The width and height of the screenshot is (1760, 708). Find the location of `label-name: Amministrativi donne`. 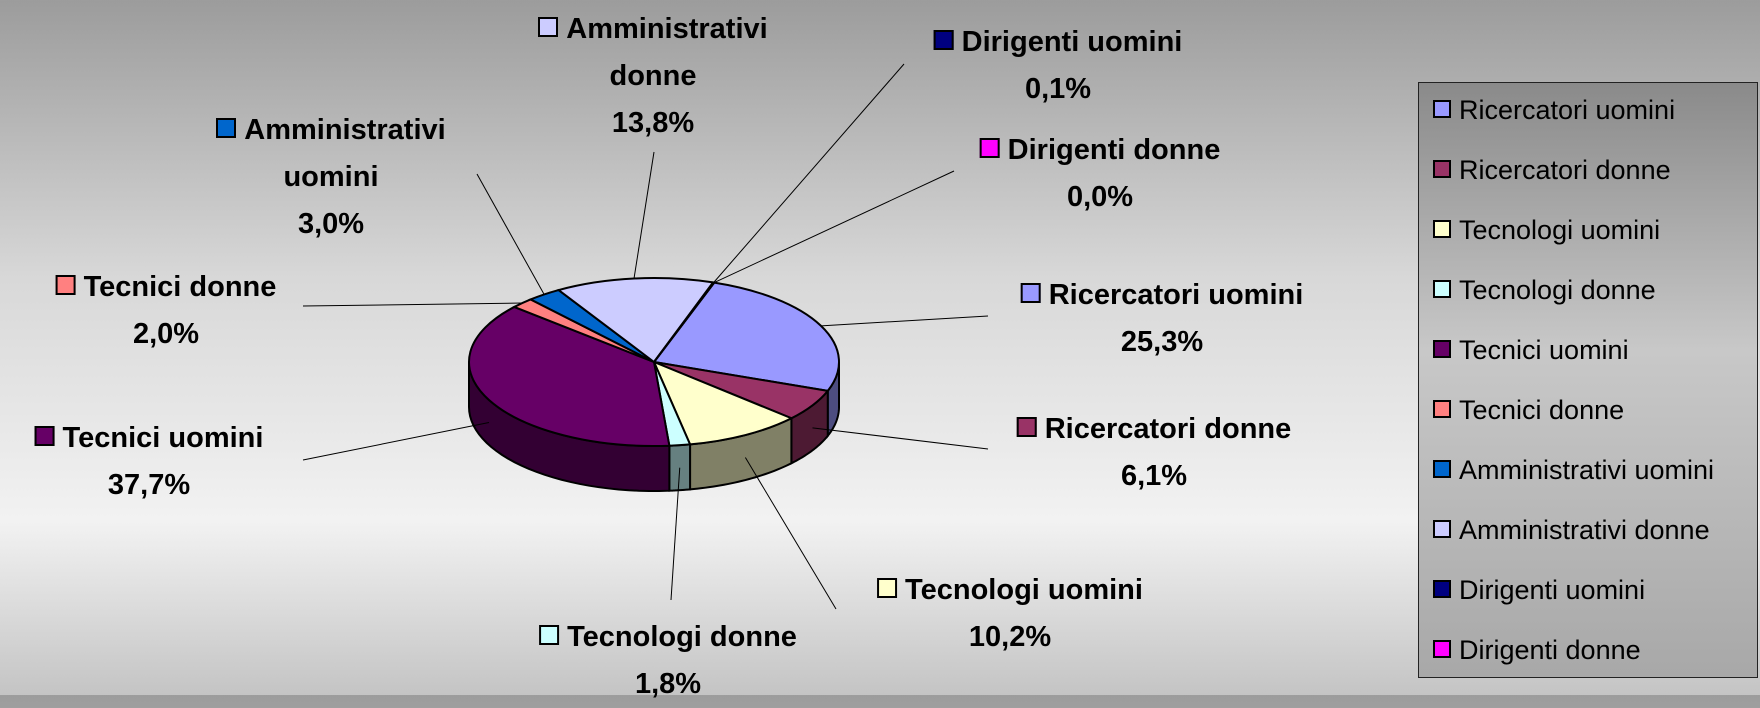

label-name: Amministrativi donne is located at coordinates (667, 52).